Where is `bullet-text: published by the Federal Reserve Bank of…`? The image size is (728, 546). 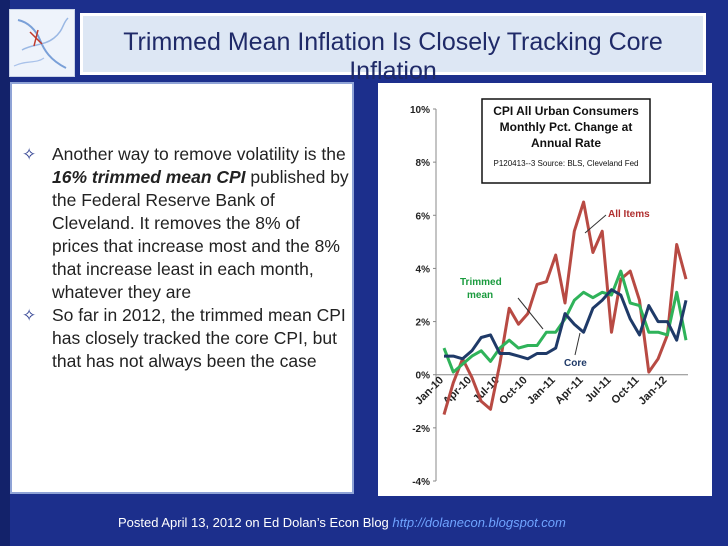
bullet-text: published by the Federal Reserve Bank of… is located at coordinates (200, 234).